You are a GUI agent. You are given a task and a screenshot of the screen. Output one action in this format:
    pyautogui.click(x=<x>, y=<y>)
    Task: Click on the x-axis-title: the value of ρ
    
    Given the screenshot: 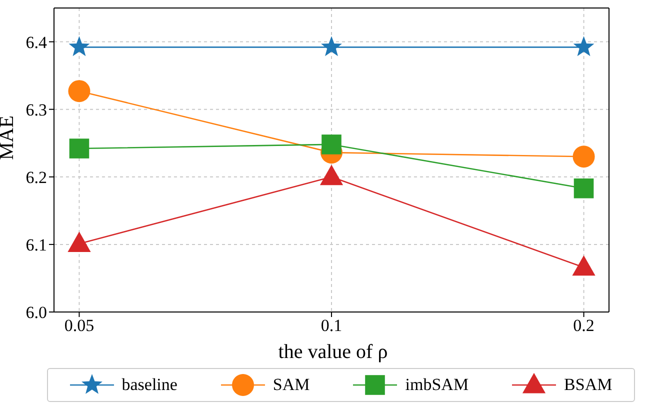 What is the action you would take?
    pyautogui.click(x=333, y=352)
    